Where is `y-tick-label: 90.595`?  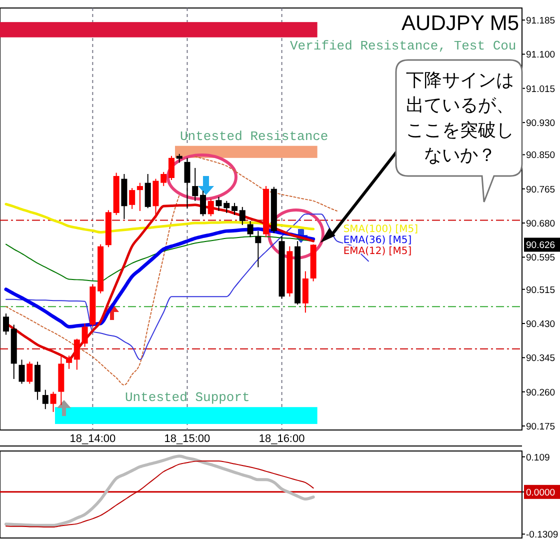
y-tick-label: 90.595 is located at coordinates (541, 258).